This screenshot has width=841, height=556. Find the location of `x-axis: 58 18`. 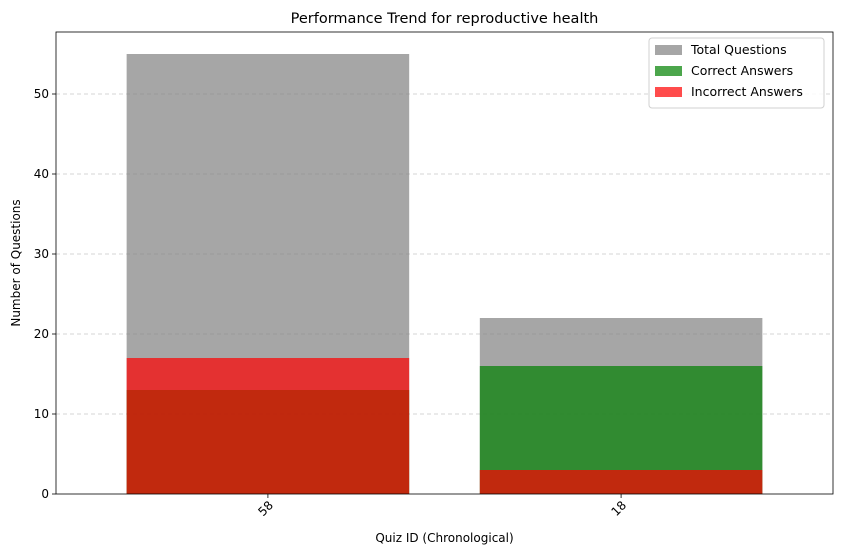

x-axis: 58 18 is located at coordinates (442, 506).